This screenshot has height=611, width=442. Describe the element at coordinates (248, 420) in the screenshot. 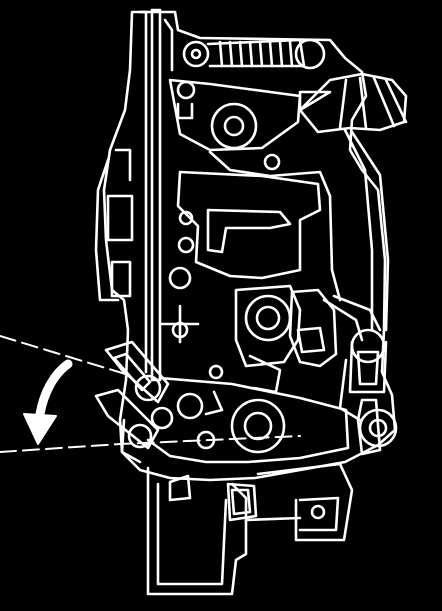

I see `lower-pivot-plate` at that location.